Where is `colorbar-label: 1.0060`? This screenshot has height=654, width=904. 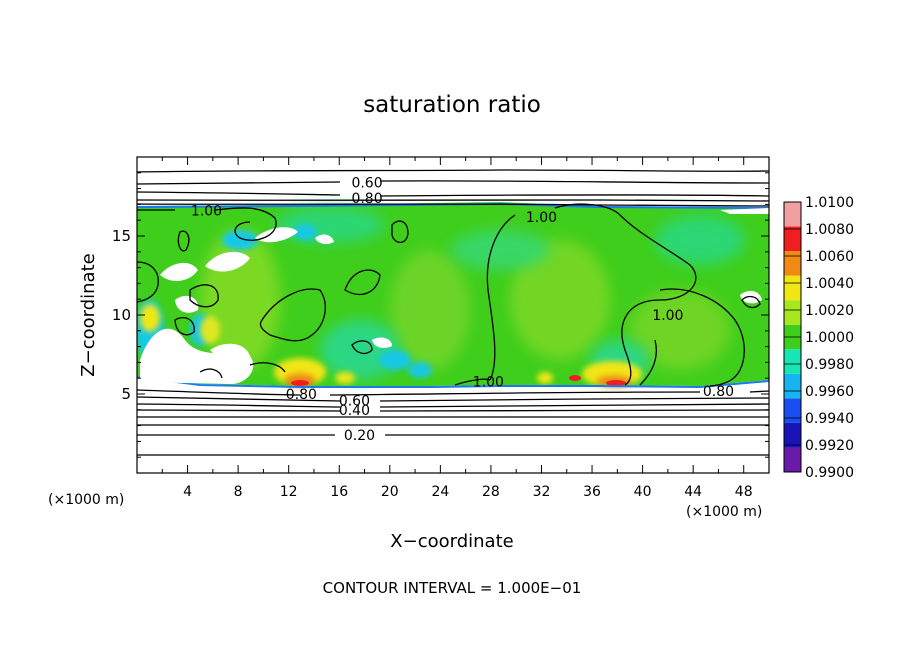 colorbar-label: 1.0060 is located at coordinates (829, 257).